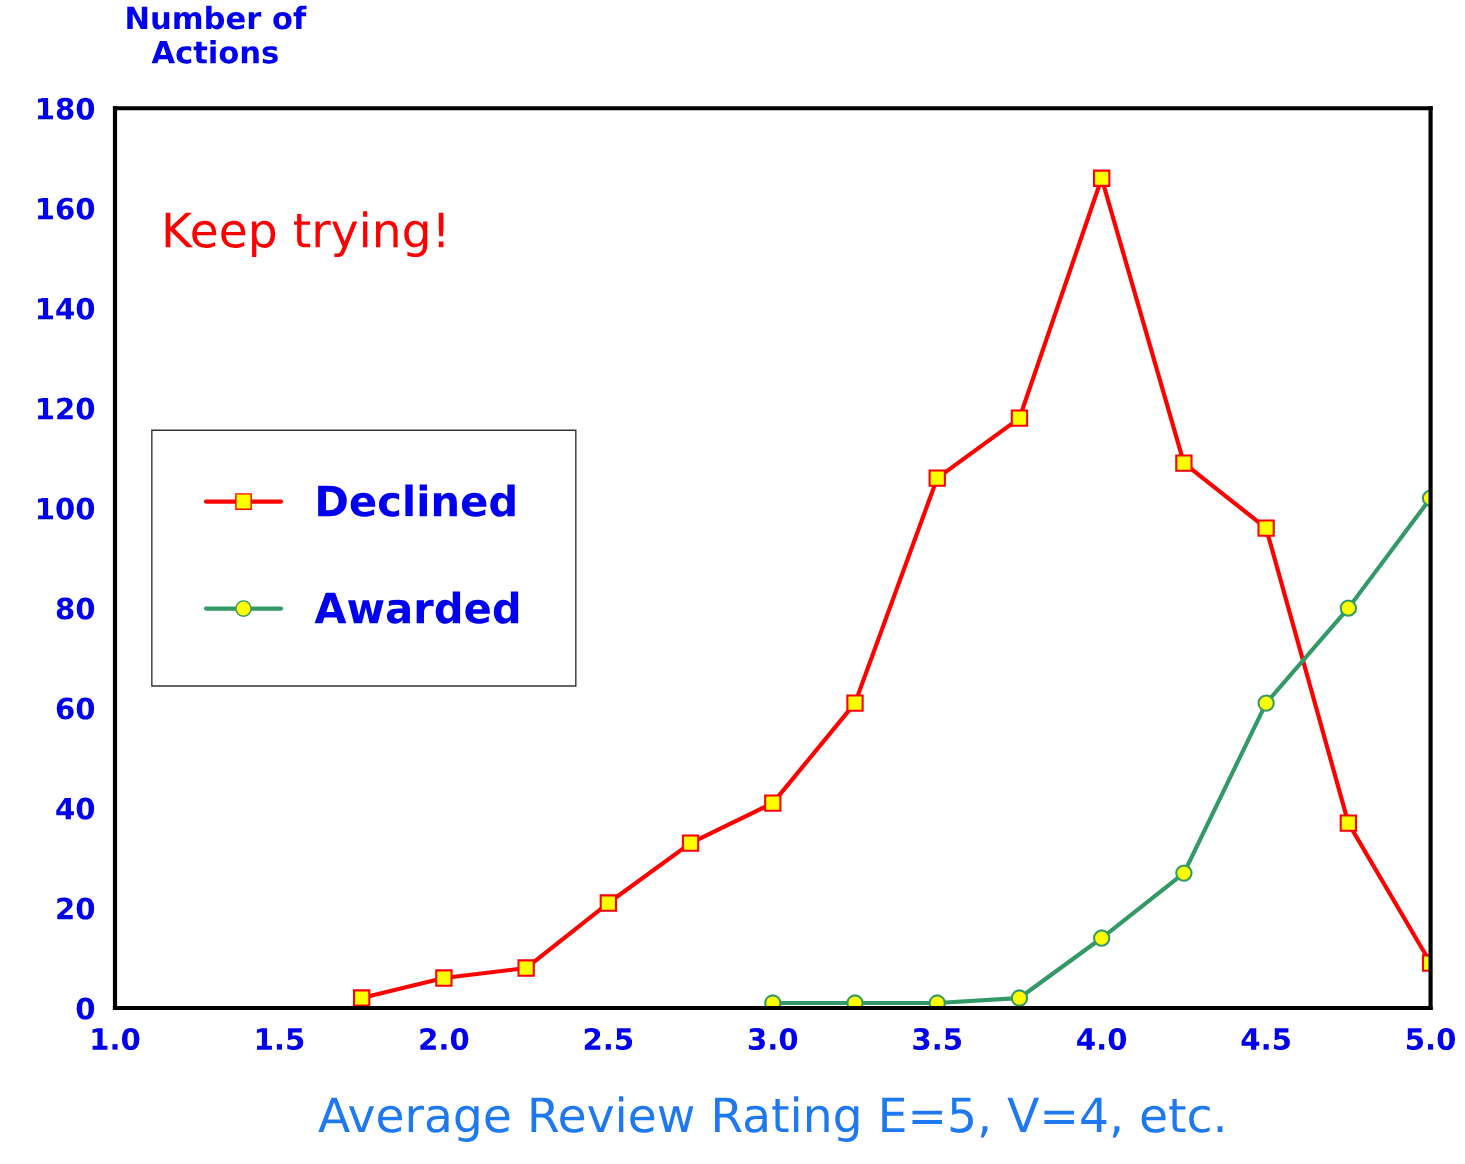  What do you see at coordinates (608, 1039) in the screenshot?
I see `x-tick-label: 2.5` at bounding box center [608, 1039].